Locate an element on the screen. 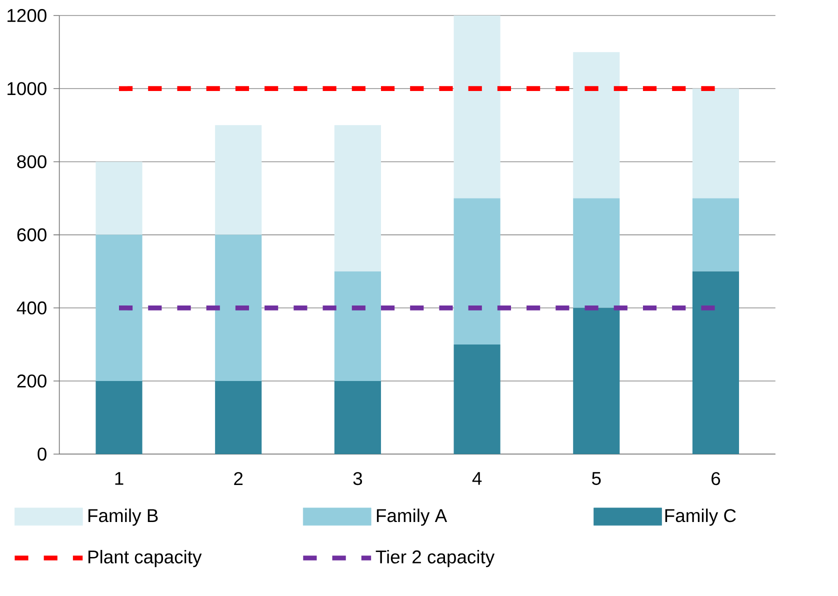 The width and height of the screenshot is (838, 596). y-tick-label: 600 is located at coordinates (31, 235).